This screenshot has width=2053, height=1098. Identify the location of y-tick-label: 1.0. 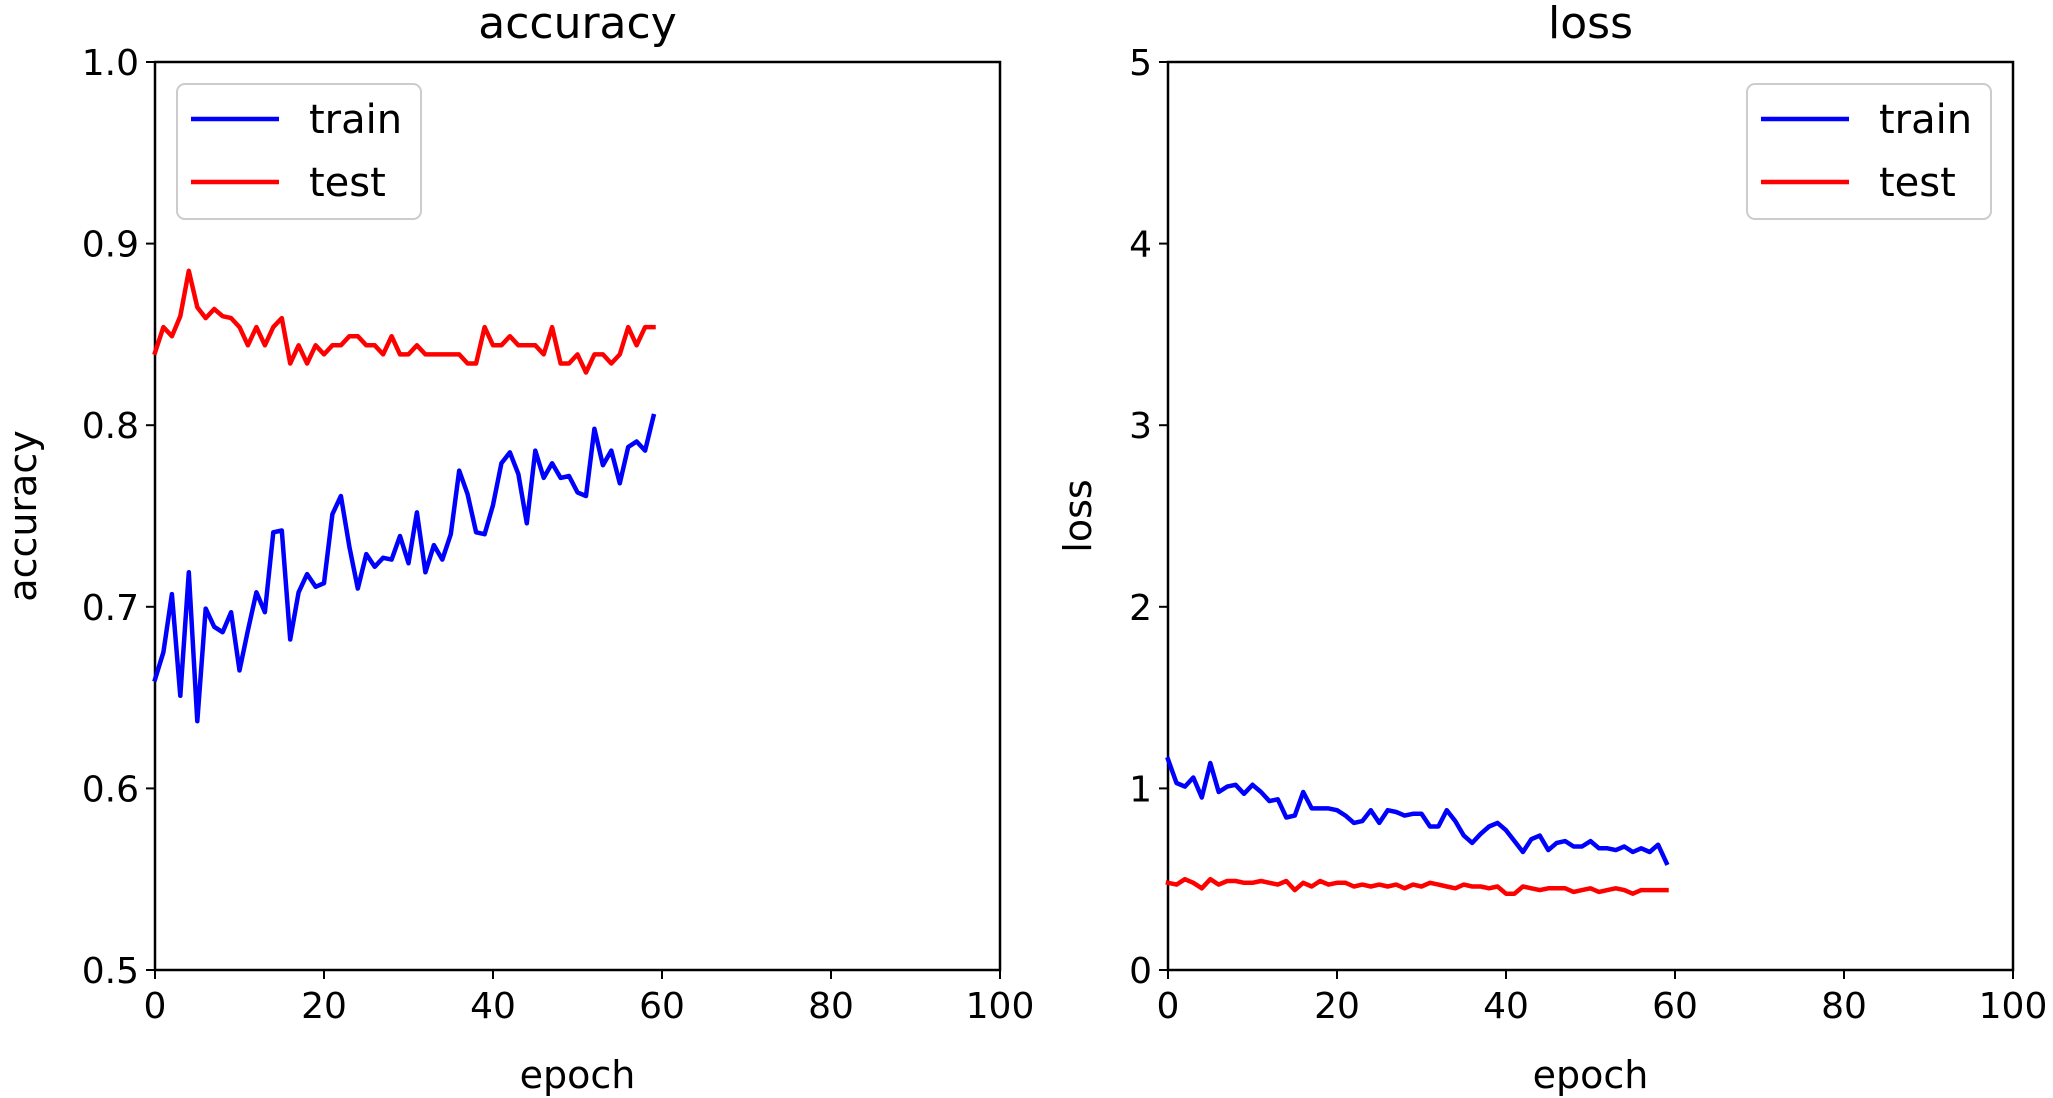
(110, 63).